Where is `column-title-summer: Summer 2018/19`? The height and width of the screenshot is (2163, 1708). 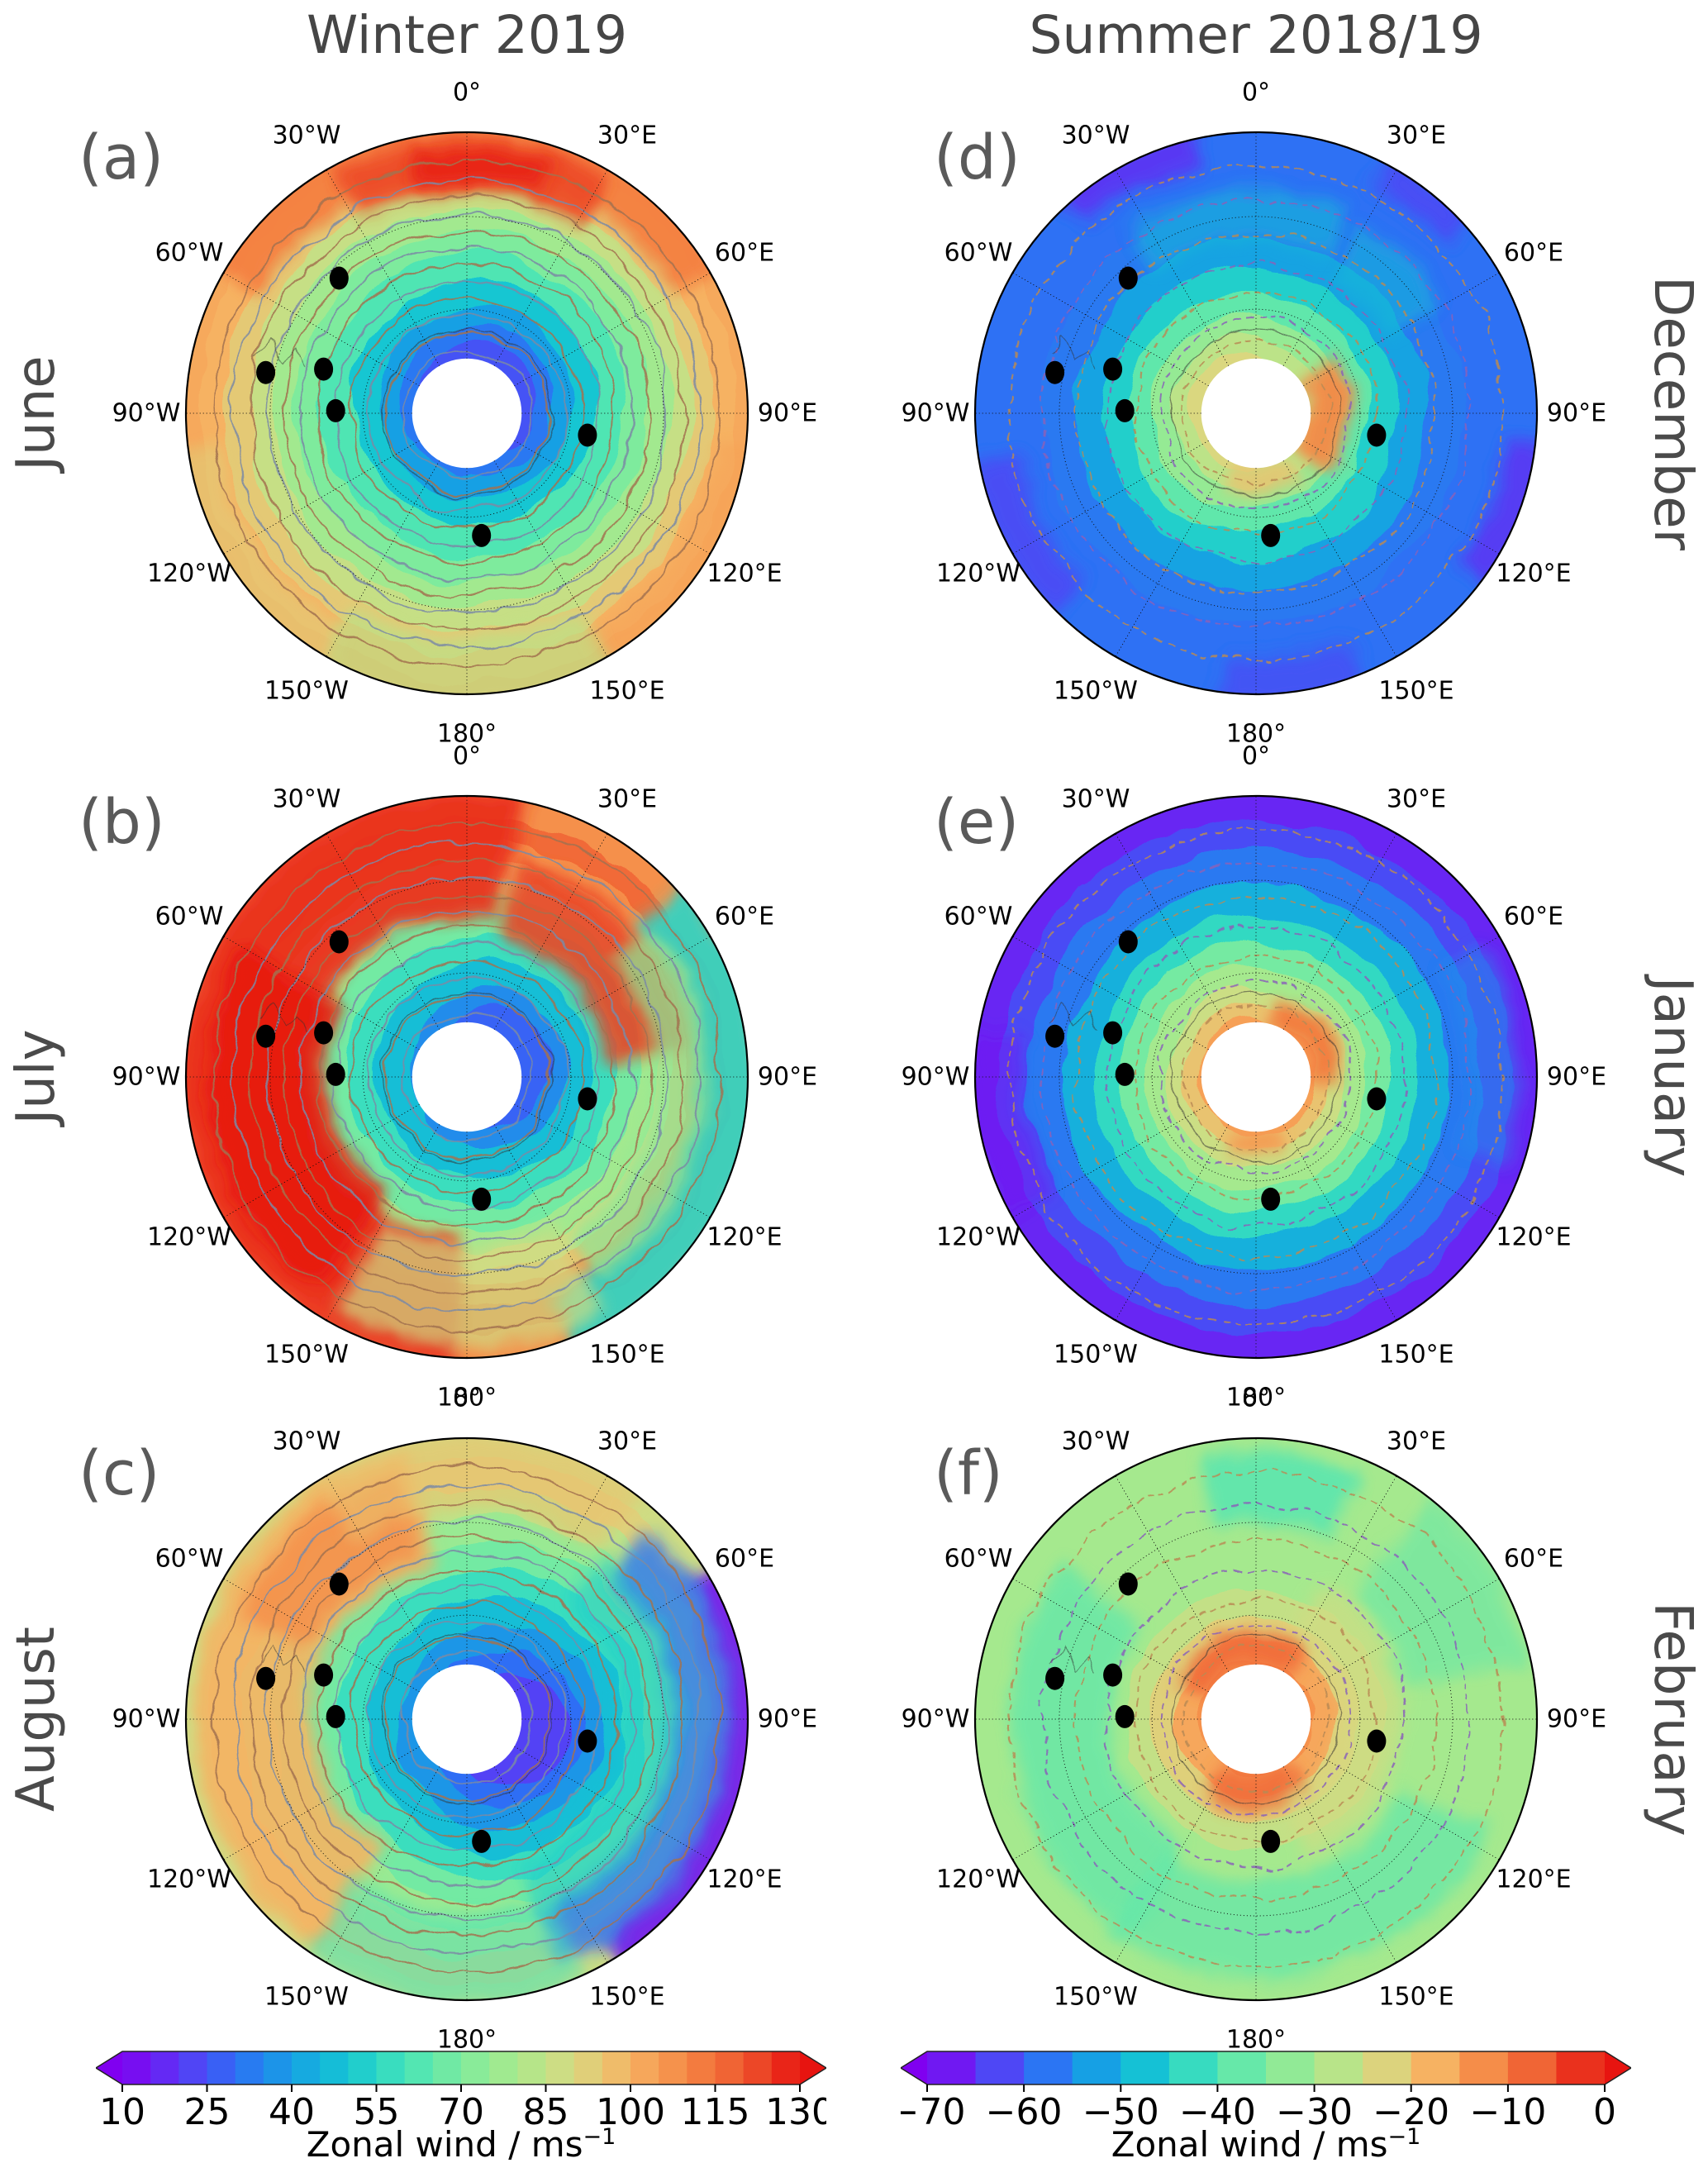
column-title-summer: Summer 2018/19 is located at coordinates (1256, 35).